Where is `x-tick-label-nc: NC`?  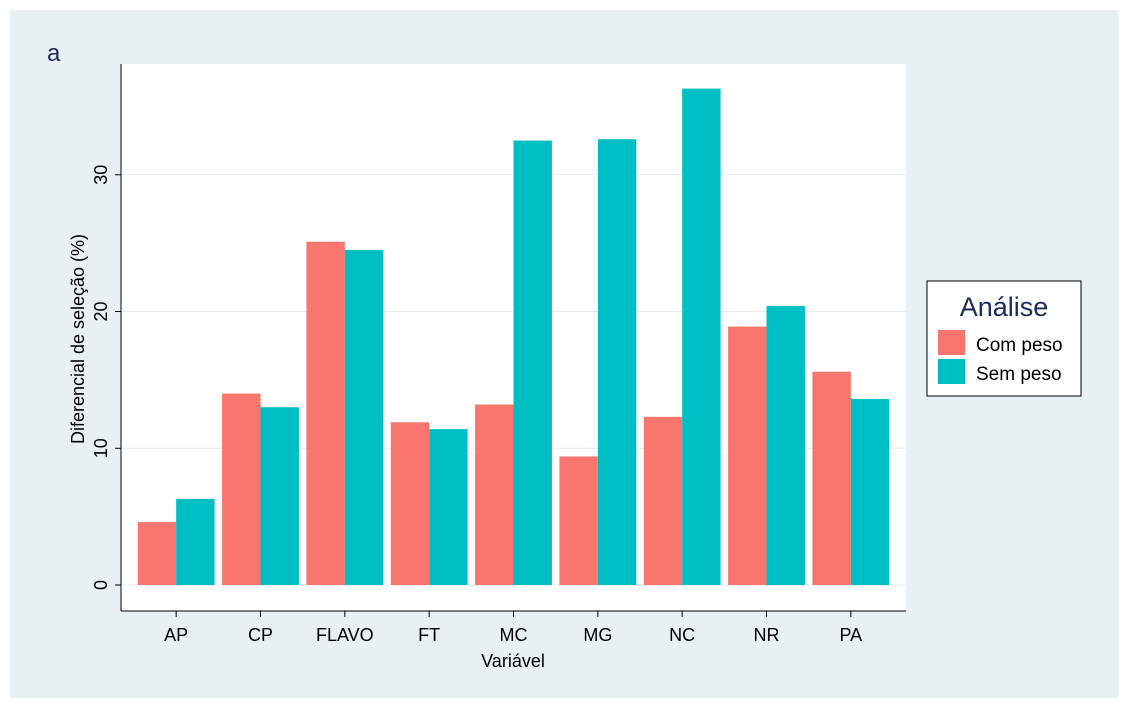
x-tick-label-nc: NC is located at coordinates (682, 635).